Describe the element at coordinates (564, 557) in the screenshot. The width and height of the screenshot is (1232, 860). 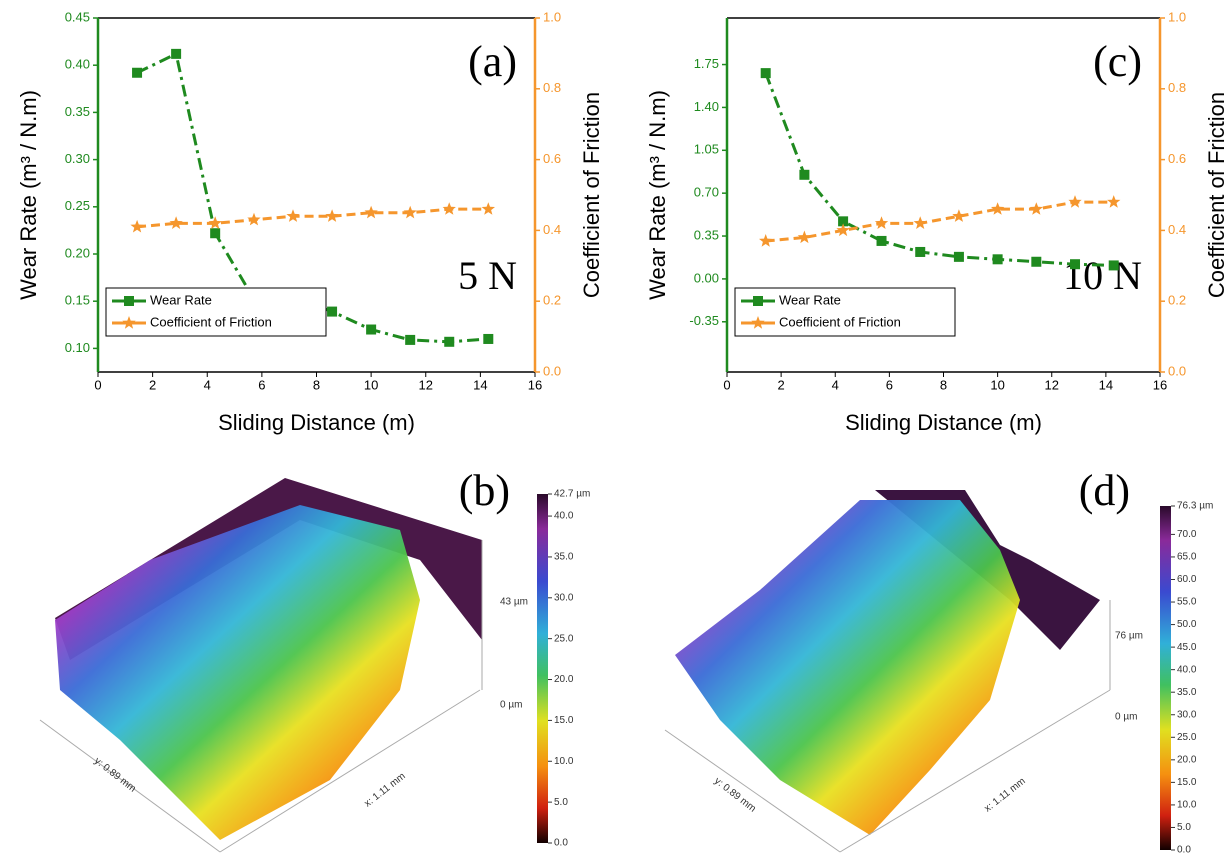
I see `colorbar-tick-label: 35.0` at that location.